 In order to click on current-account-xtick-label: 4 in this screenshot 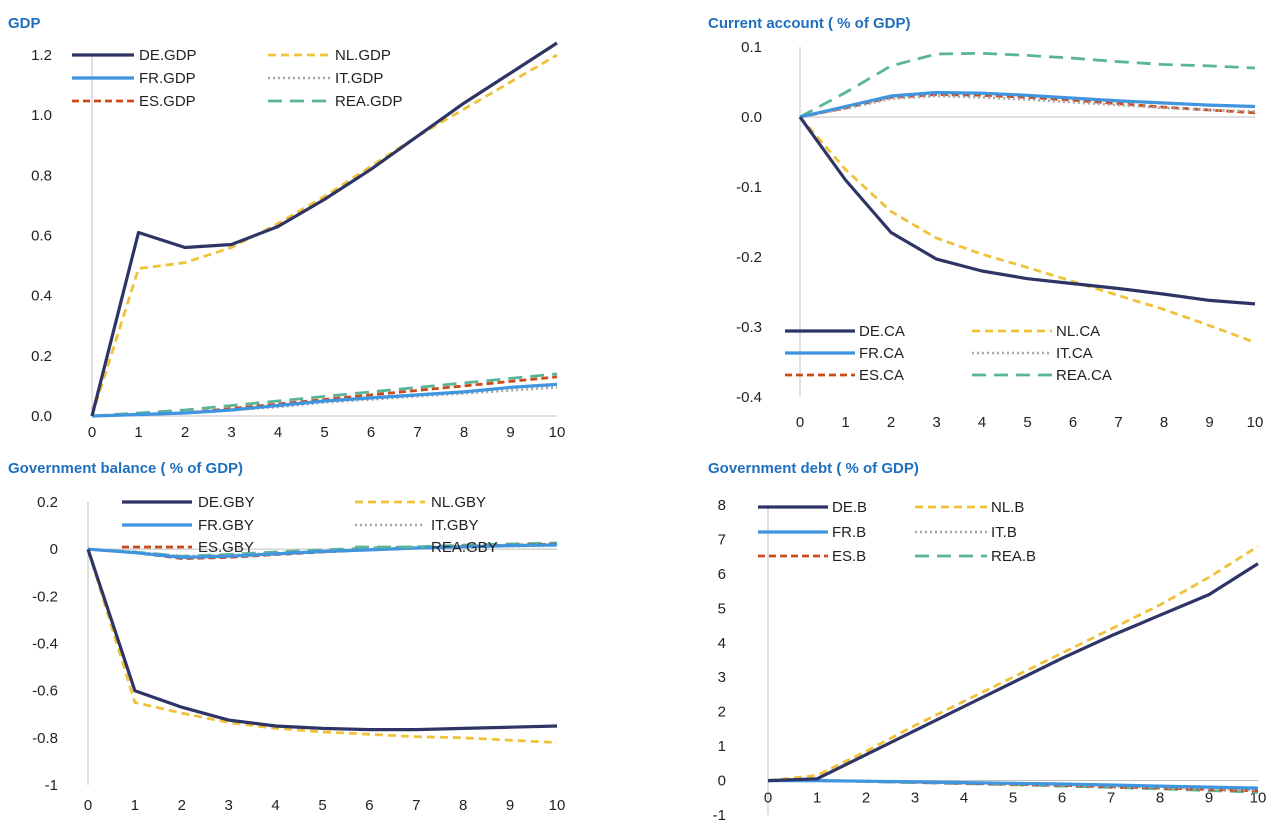, I will do `click(982, 422)`.